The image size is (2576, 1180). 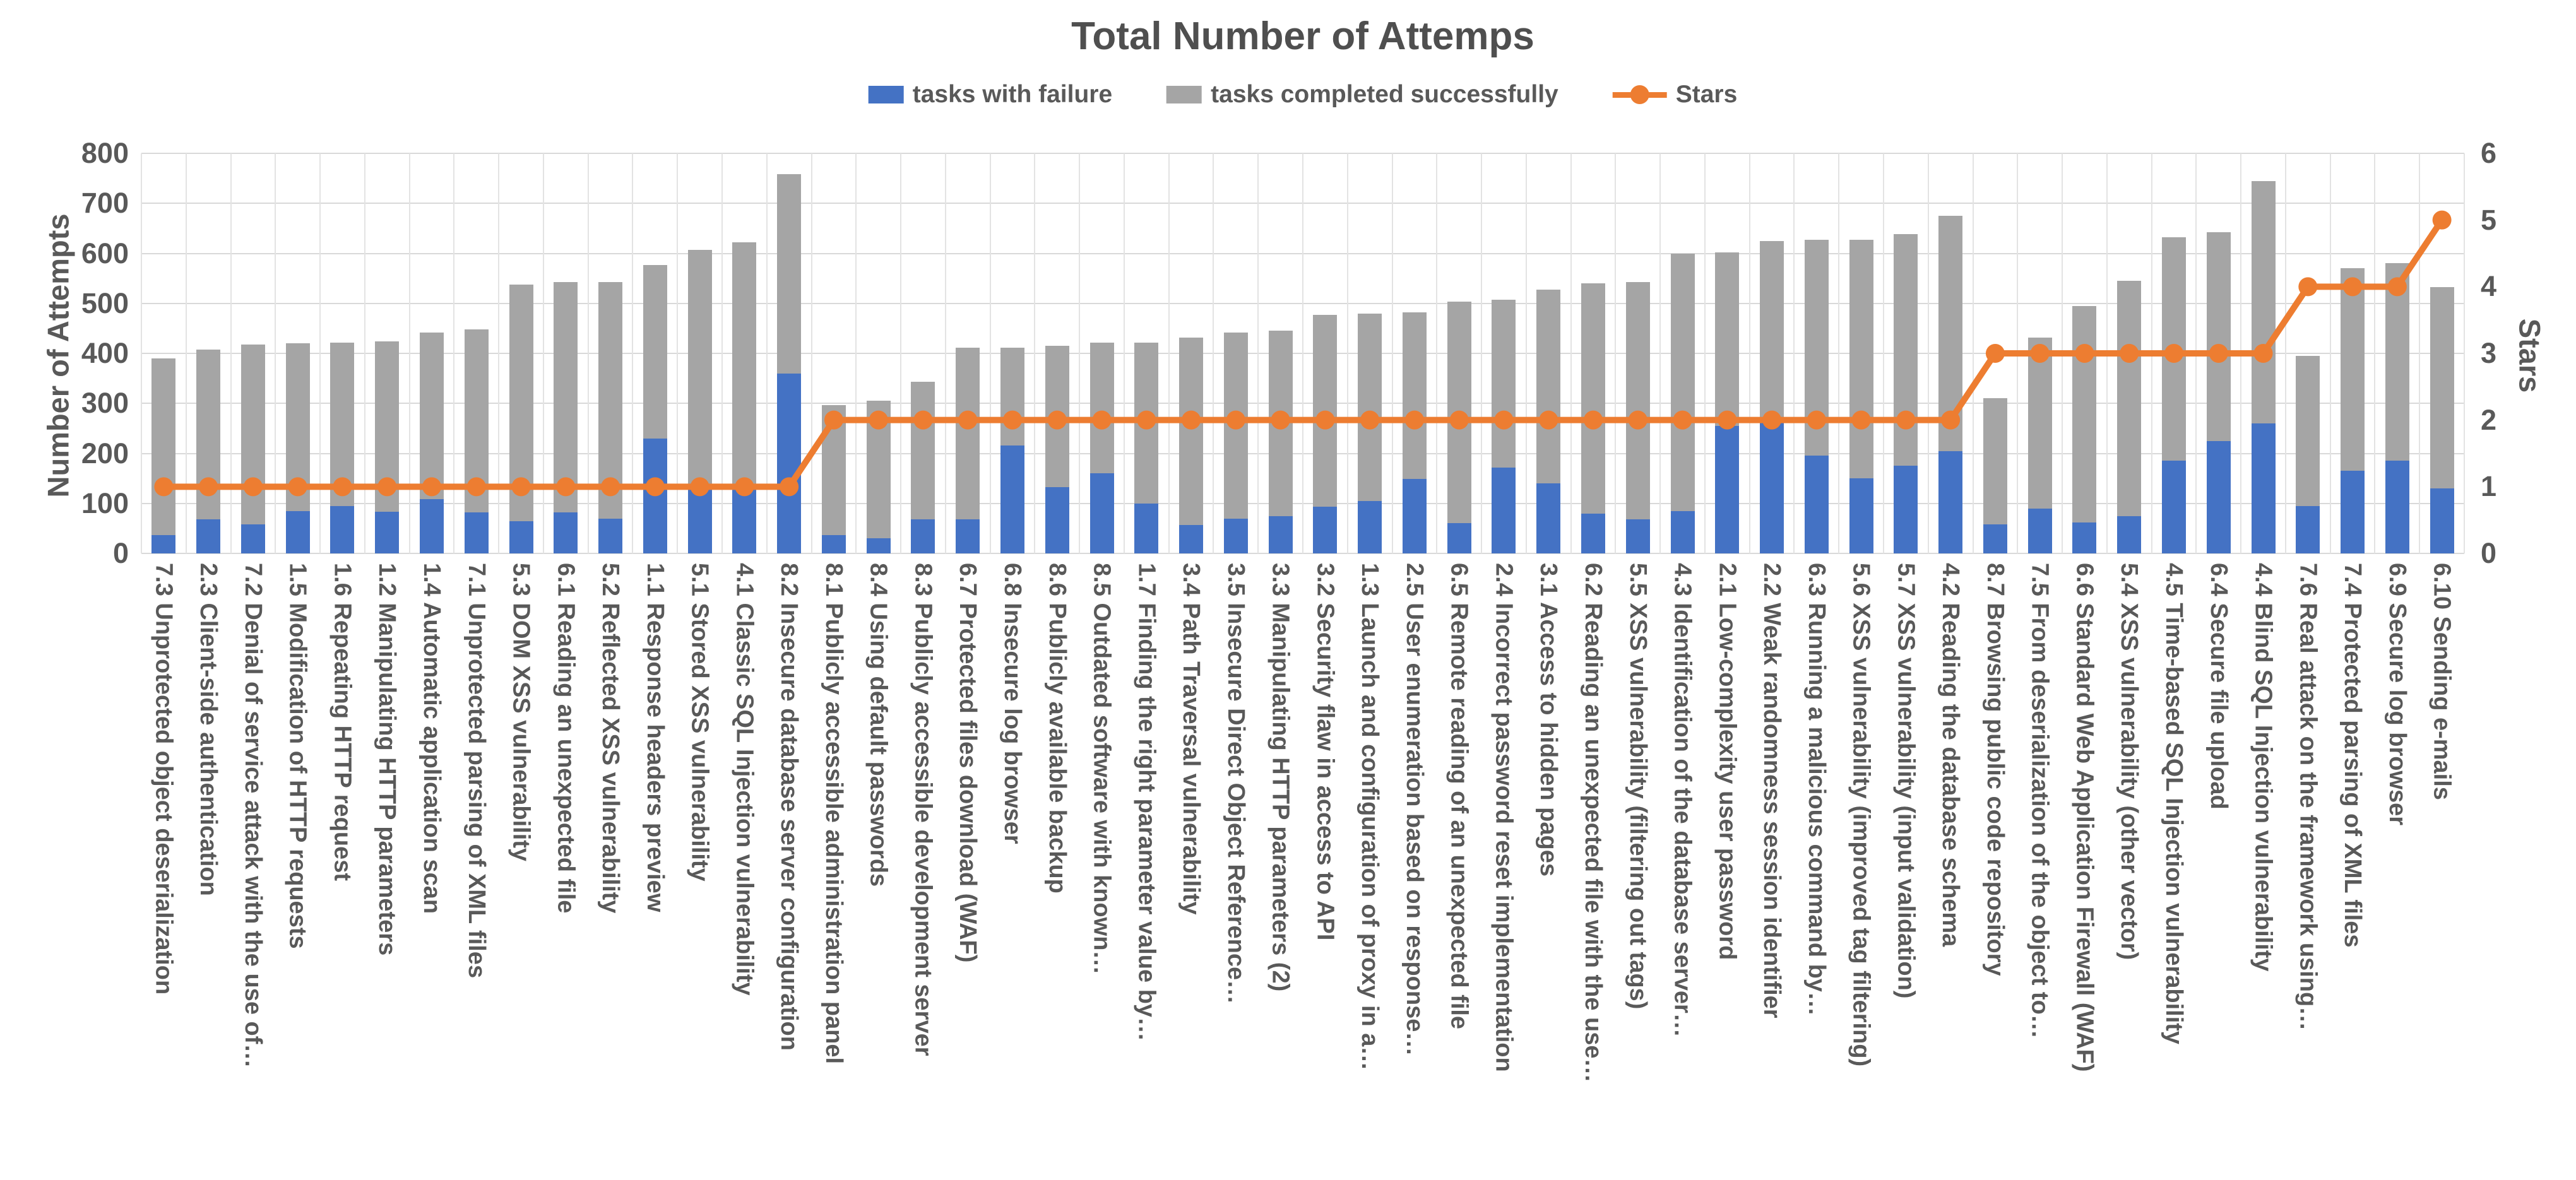 What do you see at coordinates (2489, 419) in the screenshot?
I see `y-axis-tick-label-right: 2` at bounding box center [2489, 419].